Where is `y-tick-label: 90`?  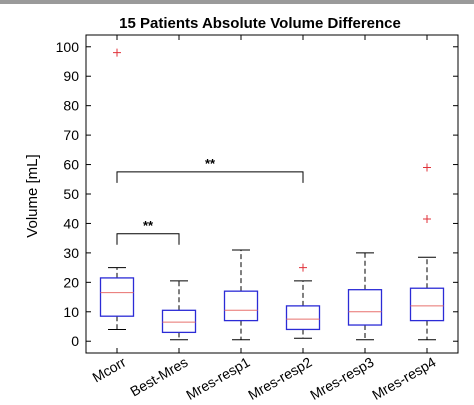 y-tick-label: 90 is located at coordinates (71, 76).